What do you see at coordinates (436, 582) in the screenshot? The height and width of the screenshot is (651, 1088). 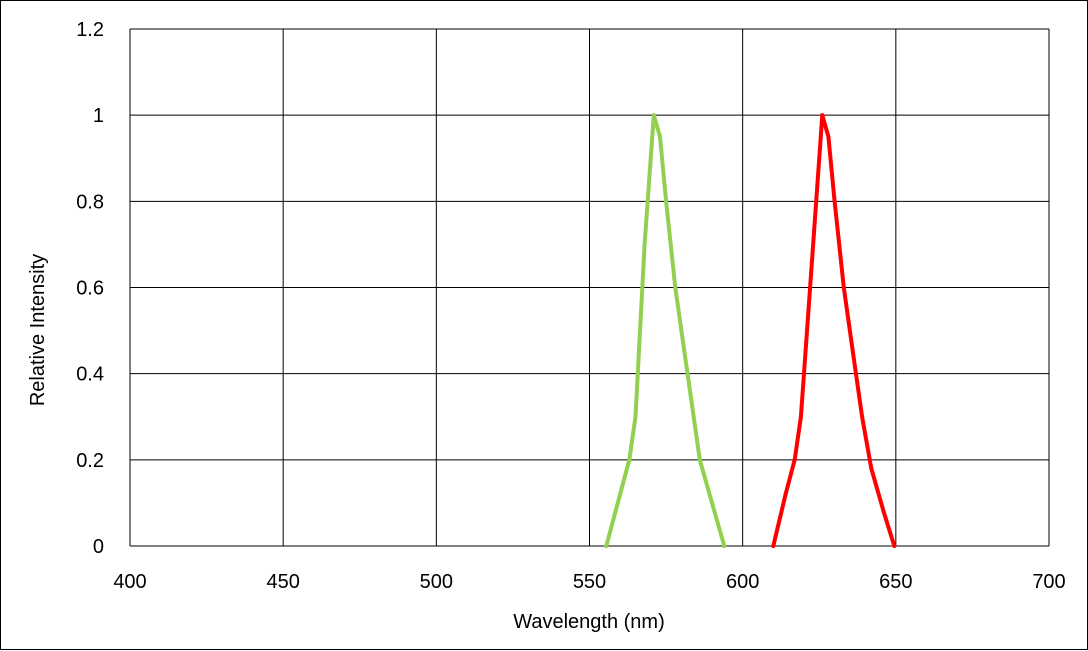 I see `x-tick-label: 500` at bounding box center [436, 582].